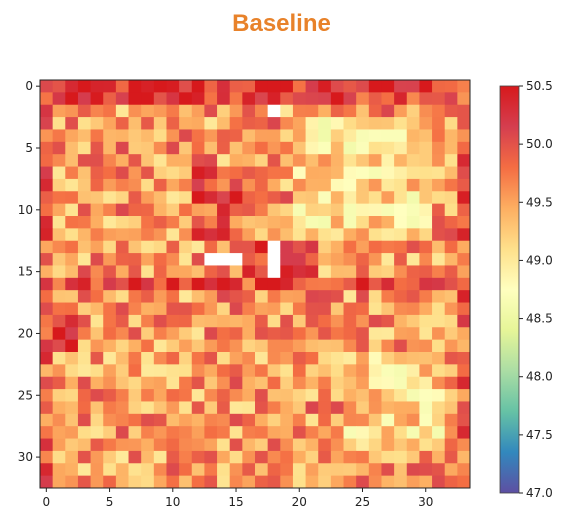 Image resolution: width=563 pixels, height=528 pixels. What do you see at coordinates (362, 502) in the screenshot?
I see `x-tick-label: 25` at bounding box center [362, 502].